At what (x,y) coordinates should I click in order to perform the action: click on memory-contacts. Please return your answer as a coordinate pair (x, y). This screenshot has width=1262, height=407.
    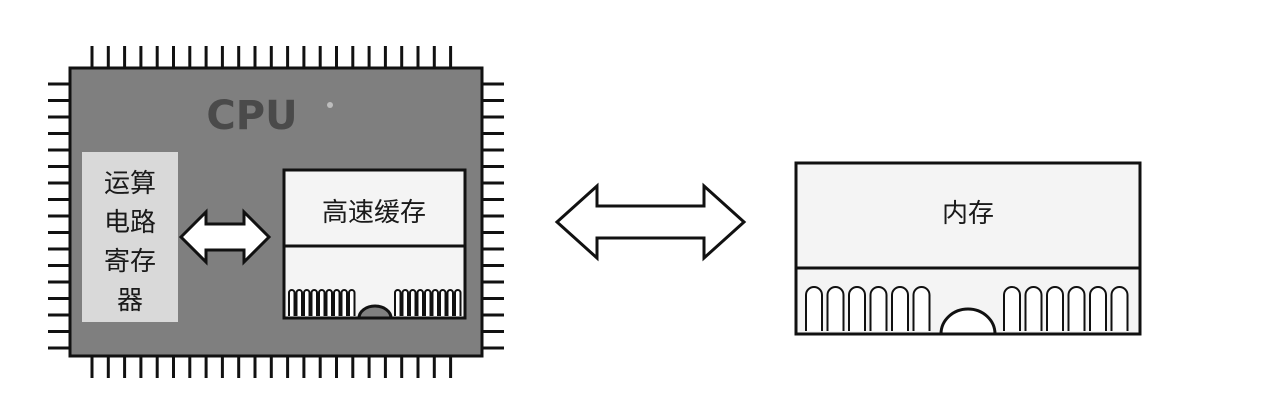
    Looking at the image, I should click on (967, 308).